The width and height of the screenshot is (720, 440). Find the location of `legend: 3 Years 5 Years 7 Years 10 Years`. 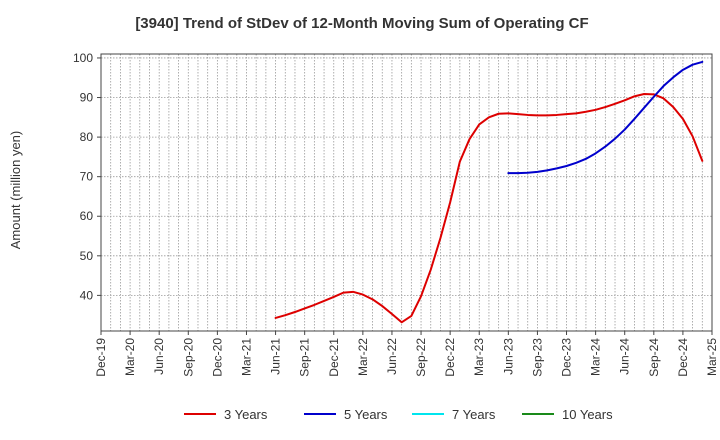

legend: 3 Years 5 Years 7 Years 10 Years is located at coordinates (398, 414).